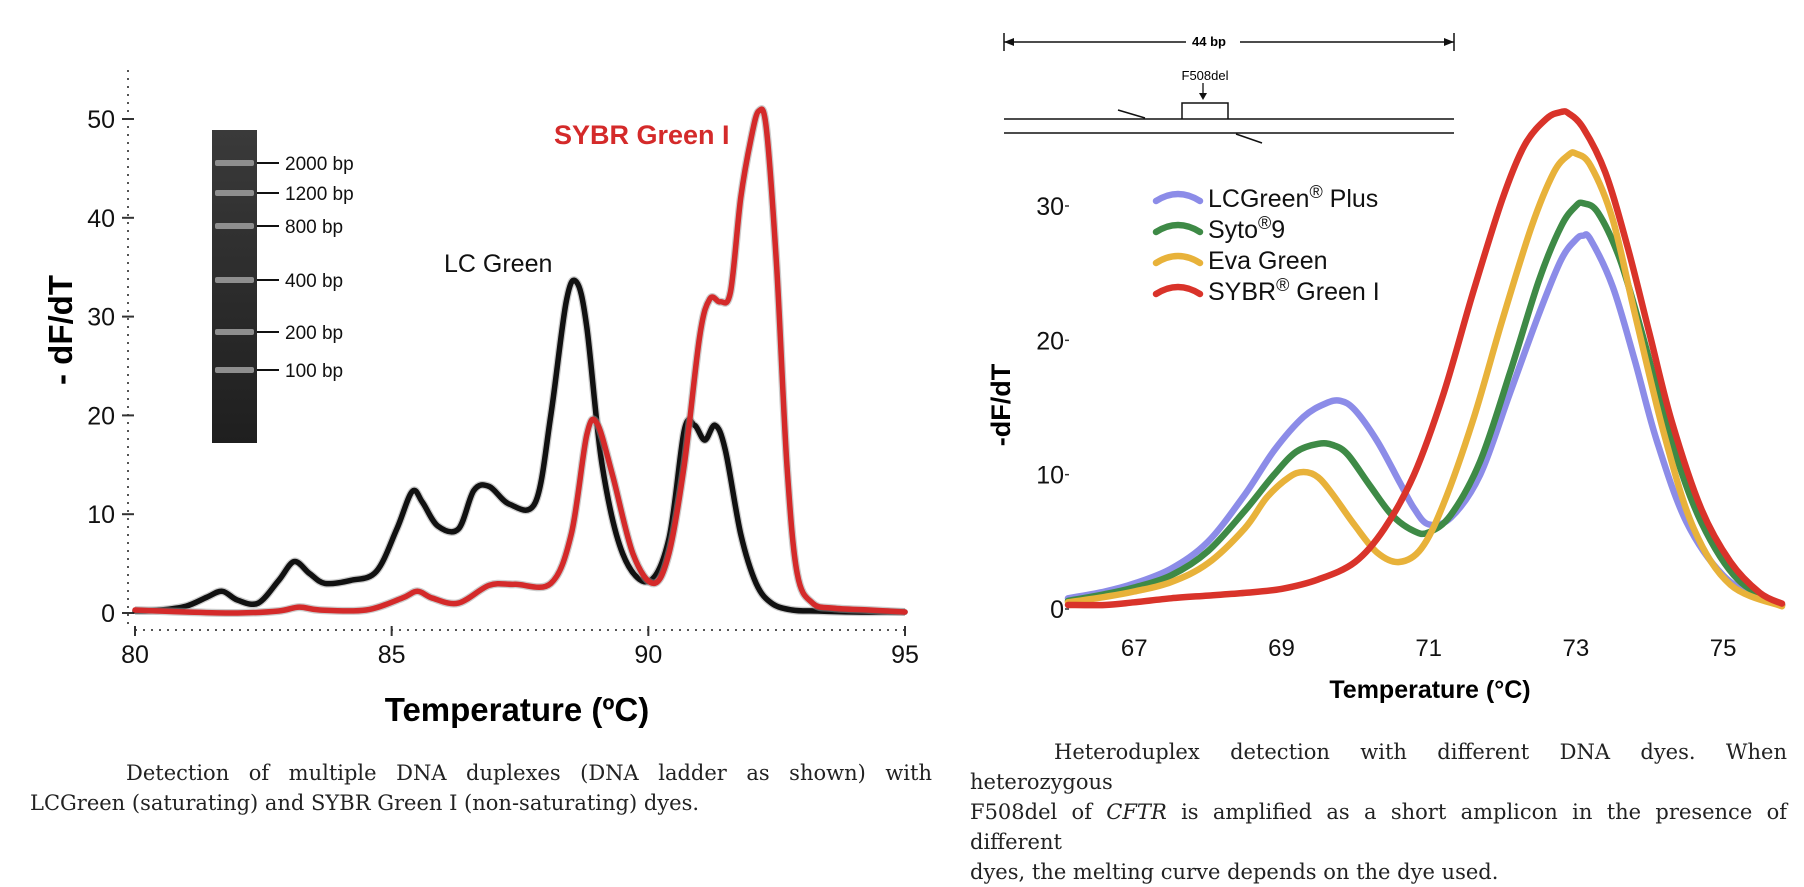  What do you see at coordinates (1209, 41) in the screenshot?
I see `amplicon-length-label: 44 bp` at bounding box center [1209, 41].